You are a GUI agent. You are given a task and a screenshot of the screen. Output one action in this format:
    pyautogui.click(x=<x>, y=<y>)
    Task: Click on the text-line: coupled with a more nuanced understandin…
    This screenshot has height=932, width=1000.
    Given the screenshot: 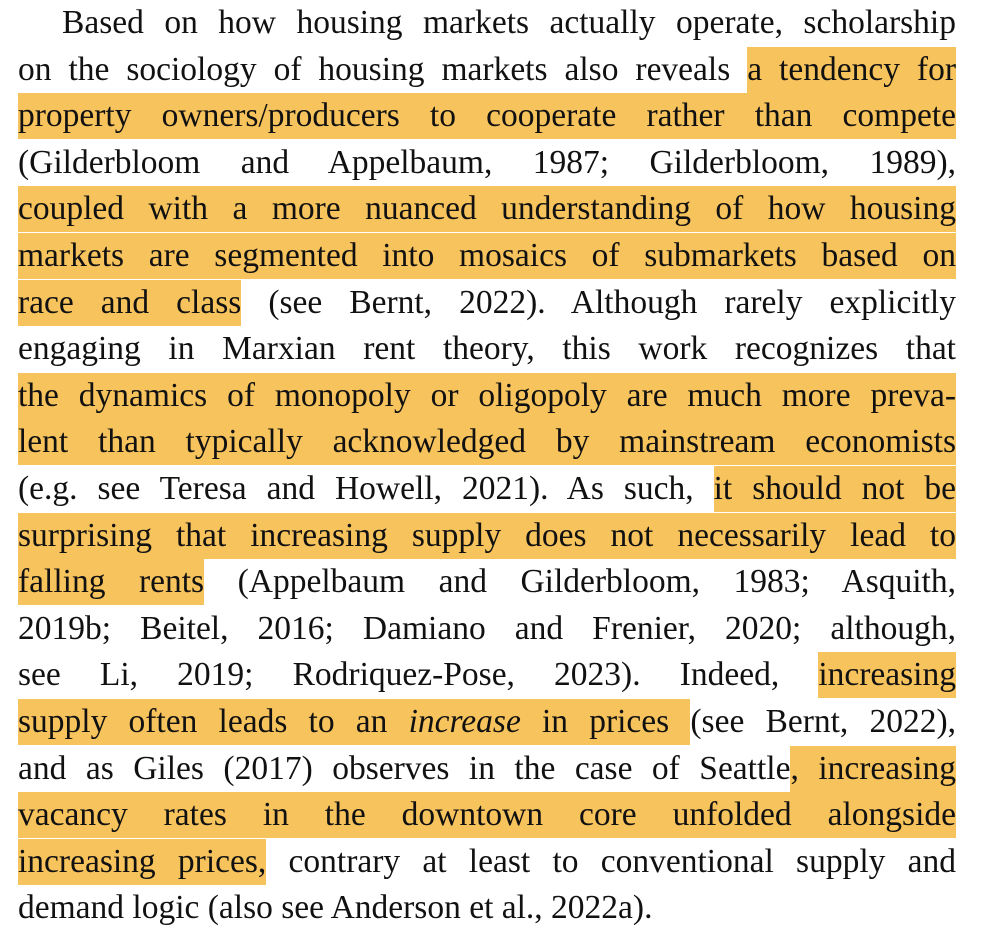 What is the action you would take?
    pyautogui.click(x=487, y=209)
    